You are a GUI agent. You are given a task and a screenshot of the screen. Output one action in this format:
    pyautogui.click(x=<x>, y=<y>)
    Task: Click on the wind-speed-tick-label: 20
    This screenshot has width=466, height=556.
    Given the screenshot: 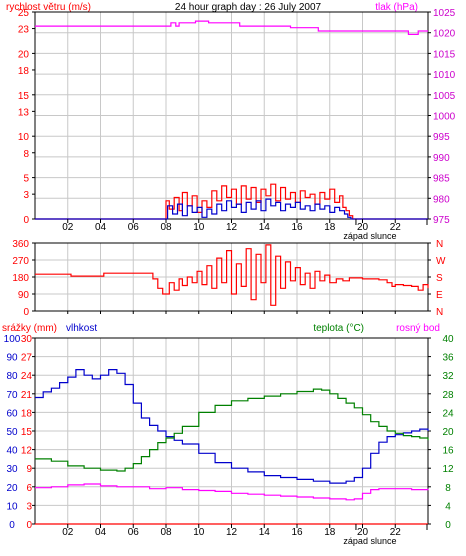 What is the action you would take?
    pyautogui.click(x=24, y=54)
    